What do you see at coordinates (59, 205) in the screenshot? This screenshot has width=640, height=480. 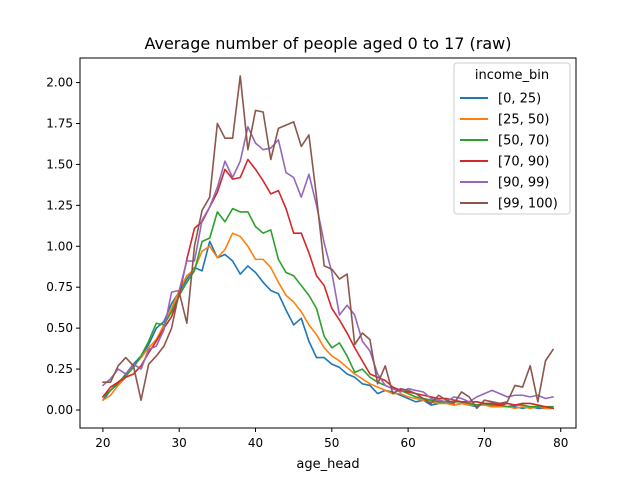 I see `y-tick-label-5: 1.25` at bounding box center [59, 205].